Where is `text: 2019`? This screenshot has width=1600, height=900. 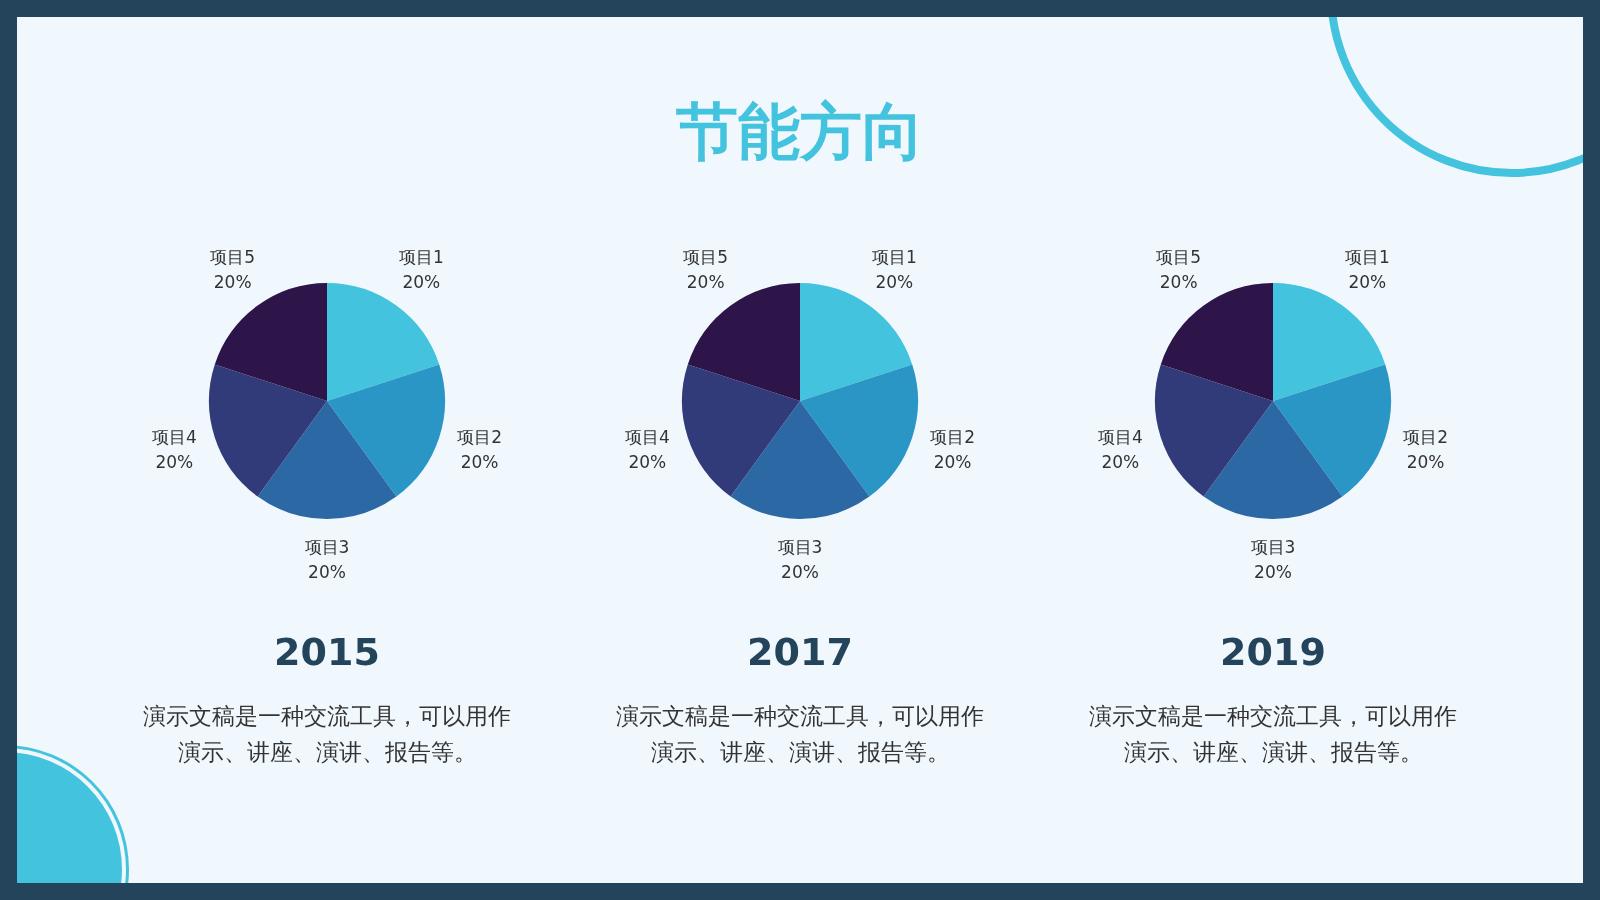
text: 2019 is located at coordinates (1273, 652).